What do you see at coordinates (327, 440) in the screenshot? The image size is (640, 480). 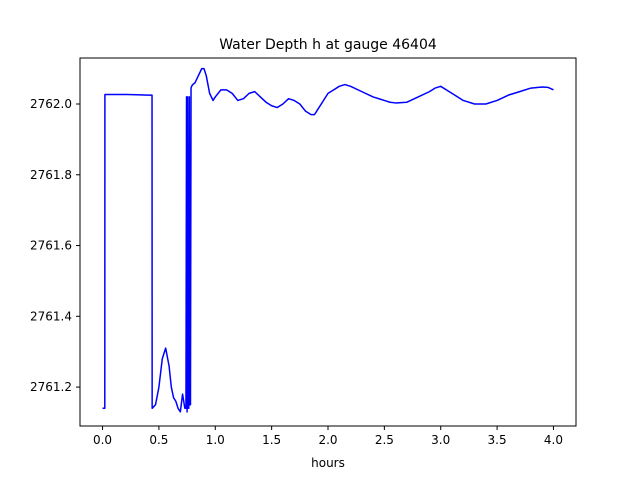 I see `x-tick-label: 2.0` at bounding box center [327, 440].